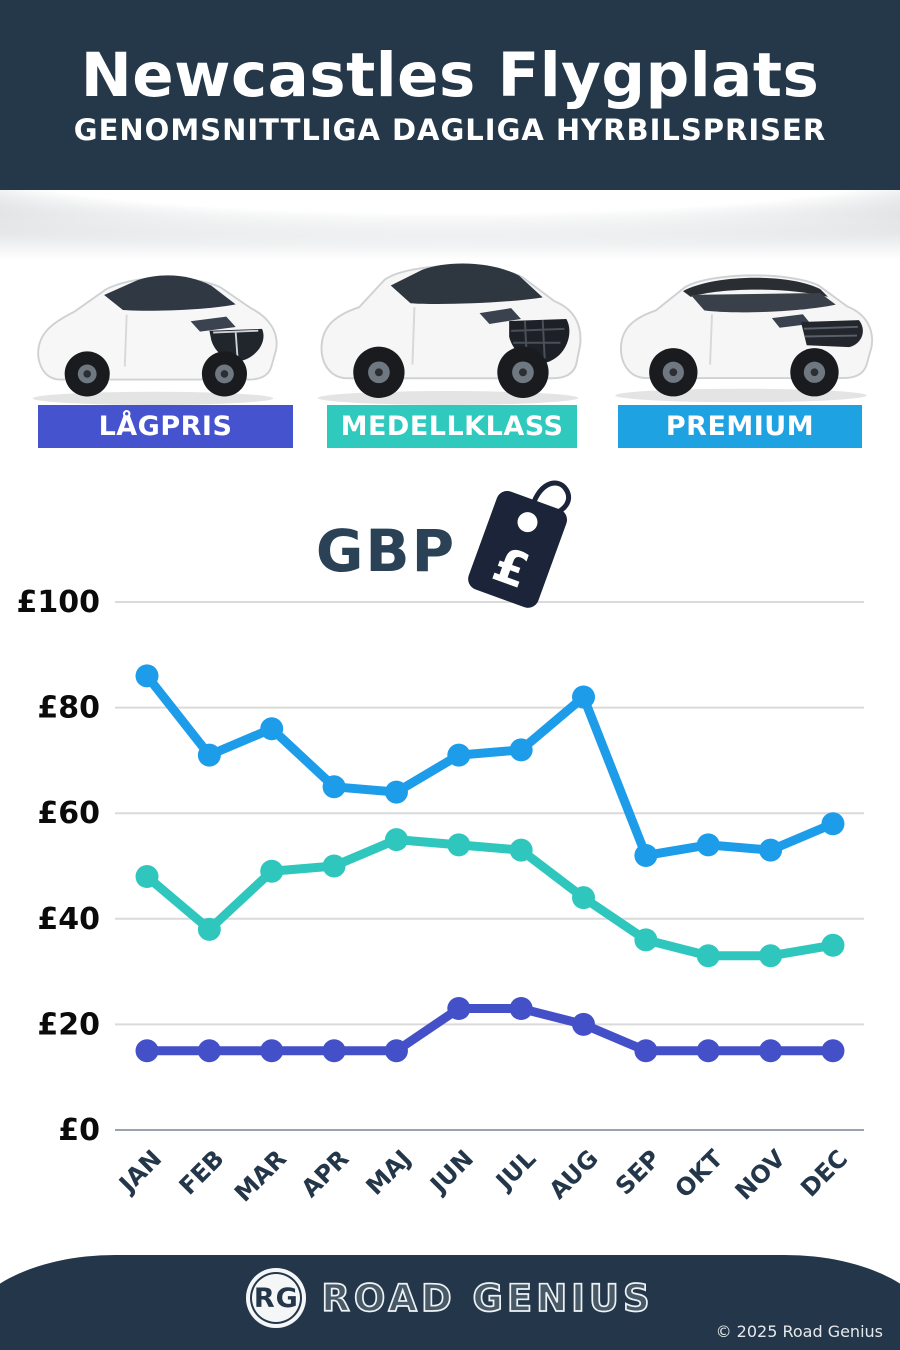 The image size is (900, 1350). What do you see at coordinates (487, 1298) in the screenshot?
I see `brand-name: ROAD GENIUS` at bounding box center [487, 1298].